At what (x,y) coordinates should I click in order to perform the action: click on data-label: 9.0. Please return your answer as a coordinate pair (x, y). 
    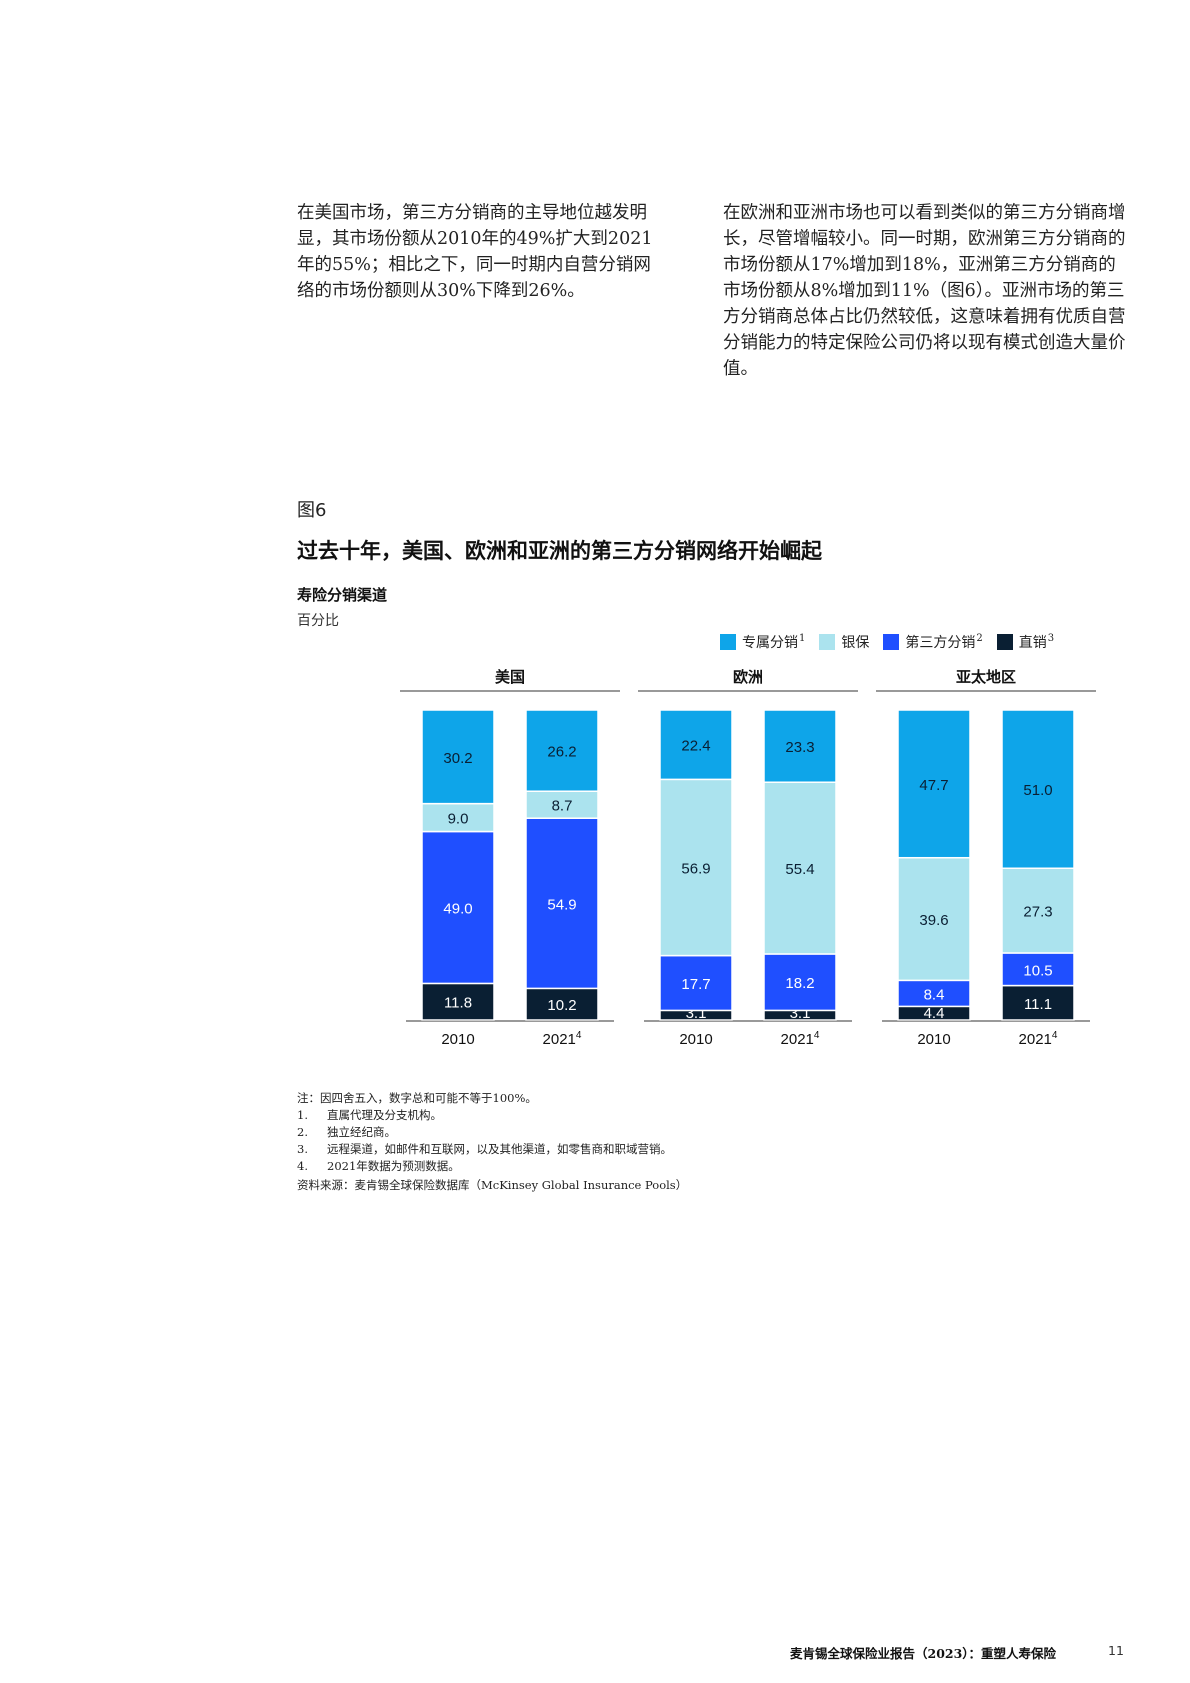
    Looking at the image, I should click on (458, 819).